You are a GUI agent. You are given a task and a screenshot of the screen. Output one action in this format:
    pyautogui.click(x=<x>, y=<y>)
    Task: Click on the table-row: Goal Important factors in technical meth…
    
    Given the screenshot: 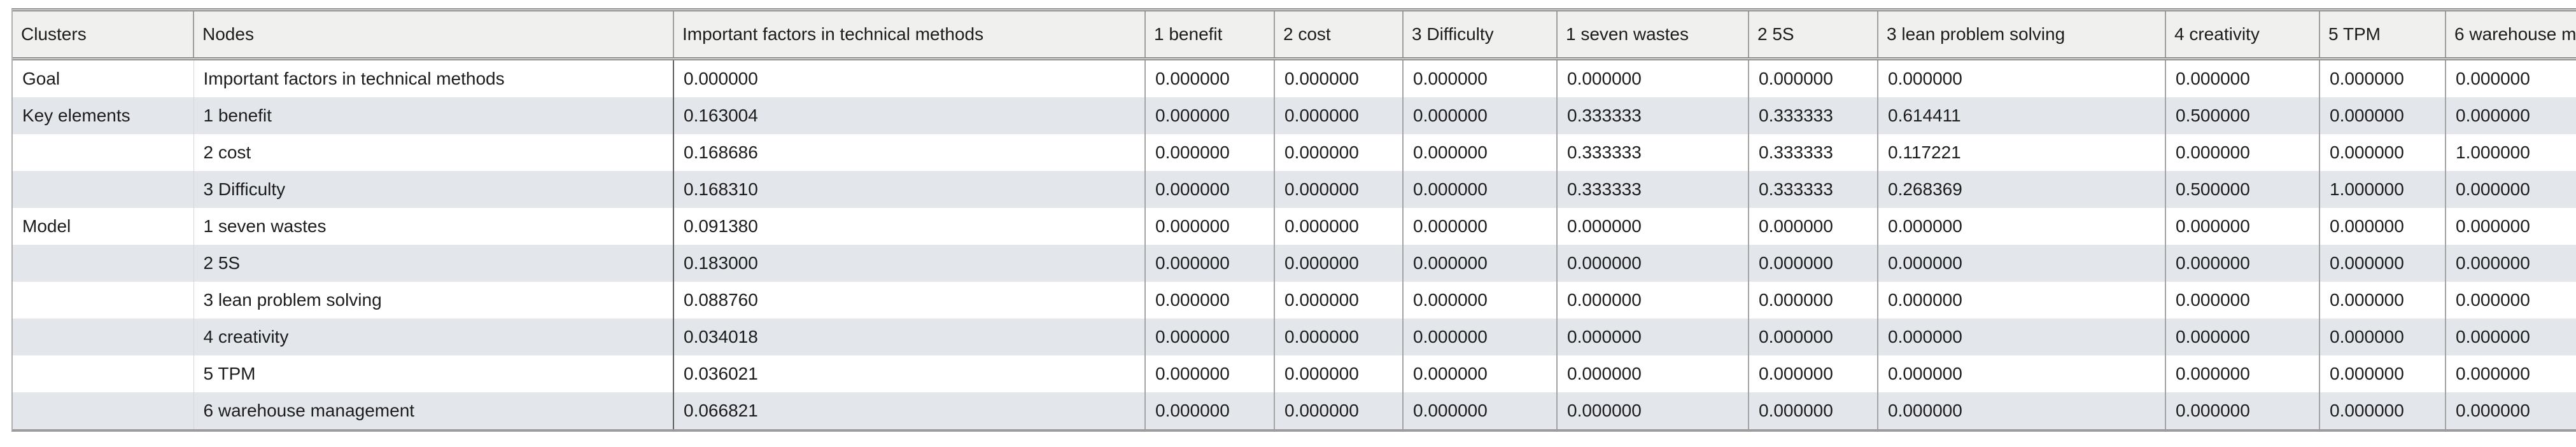 What is the action you would take?
    pyautogui.click(x=1295, y=77)
    